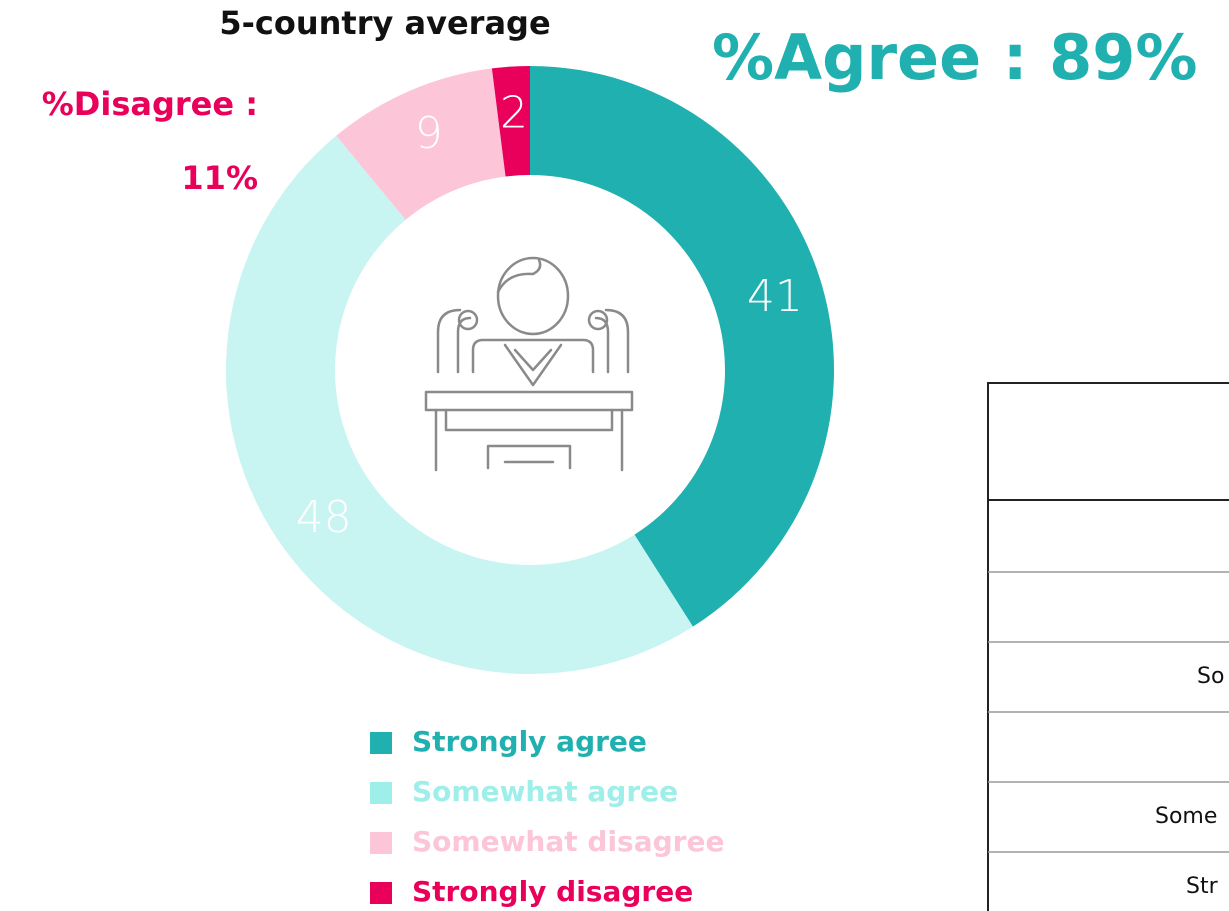 The width and height of the screenshot is (1229, 911). Describe the element at coordinates (219, 178) in the screenshot. I see `annotation: 11%` at that location.